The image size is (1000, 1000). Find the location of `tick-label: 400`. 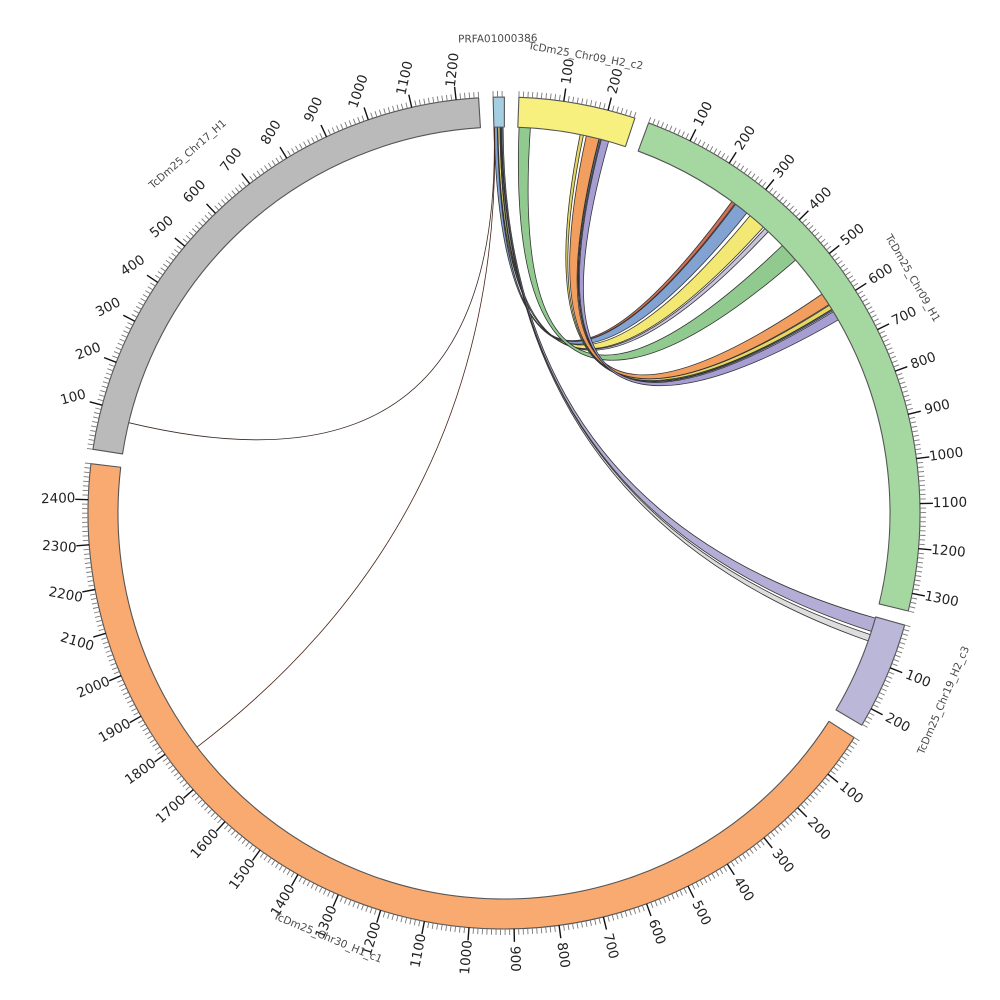

tick-label: 400 is located at coordinates (743, 889).